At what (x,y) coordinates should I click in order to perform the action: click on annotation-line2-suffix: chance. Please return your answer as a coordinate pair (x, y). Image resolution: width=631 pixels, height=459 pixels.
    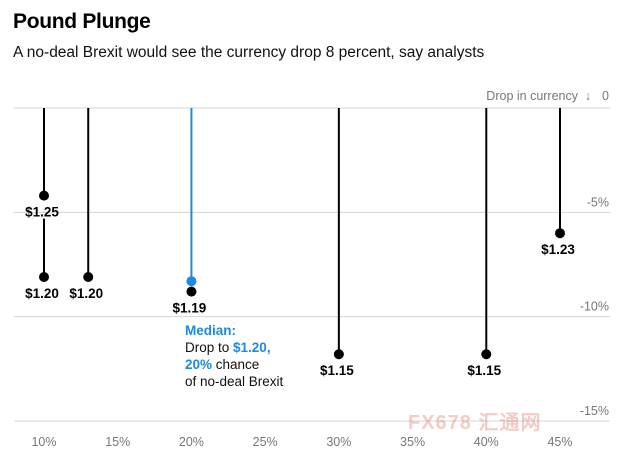
    Looking at the image, I should click on (236, 364).